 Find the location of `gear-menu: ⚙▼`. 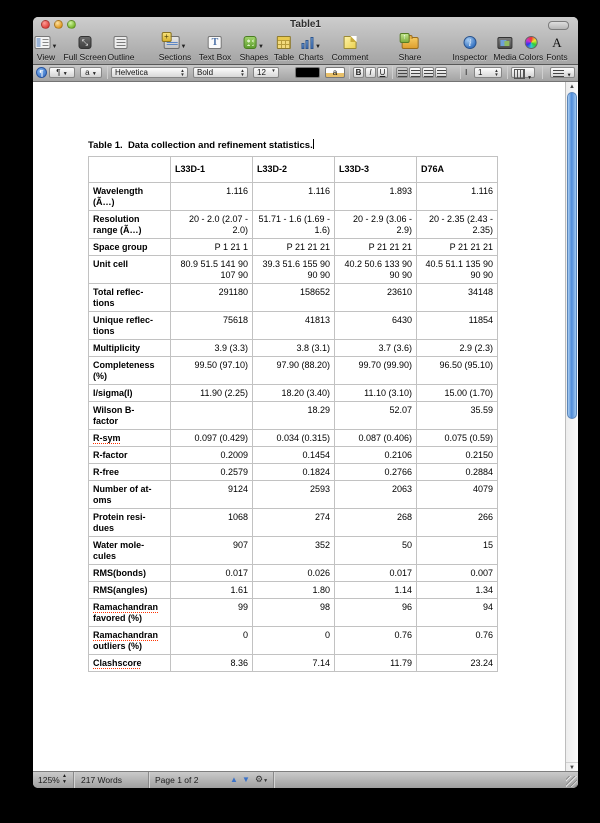

gear-menu: ⚙▼ is located at coordinates (262, 779).